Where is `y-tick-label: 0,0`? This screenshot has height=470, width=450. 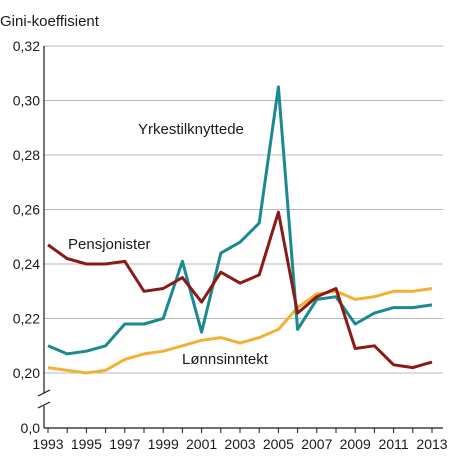 y-tick-label: 0,0 is located at coordinates (31, 428).